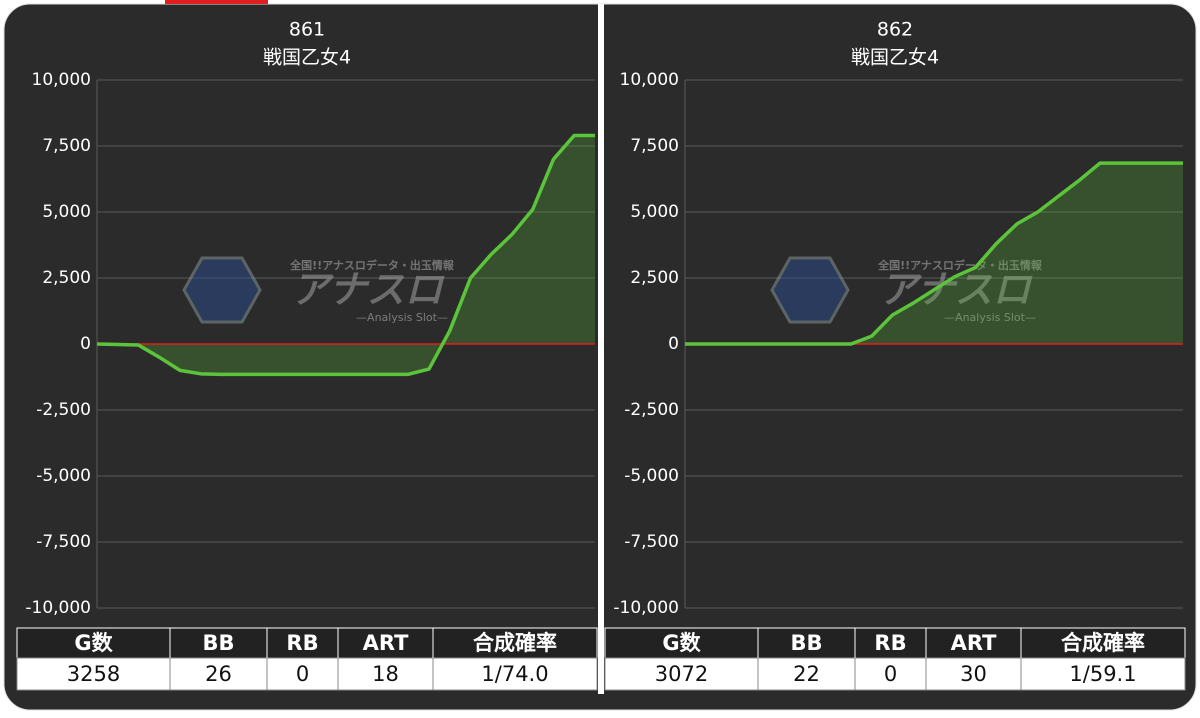 This screenshot has width=1200, height=718. What do you see at coordinates (1102, 674) in the screenshot?
I see `table-cell: 1/59.1` at bounding box center [1102, 674].